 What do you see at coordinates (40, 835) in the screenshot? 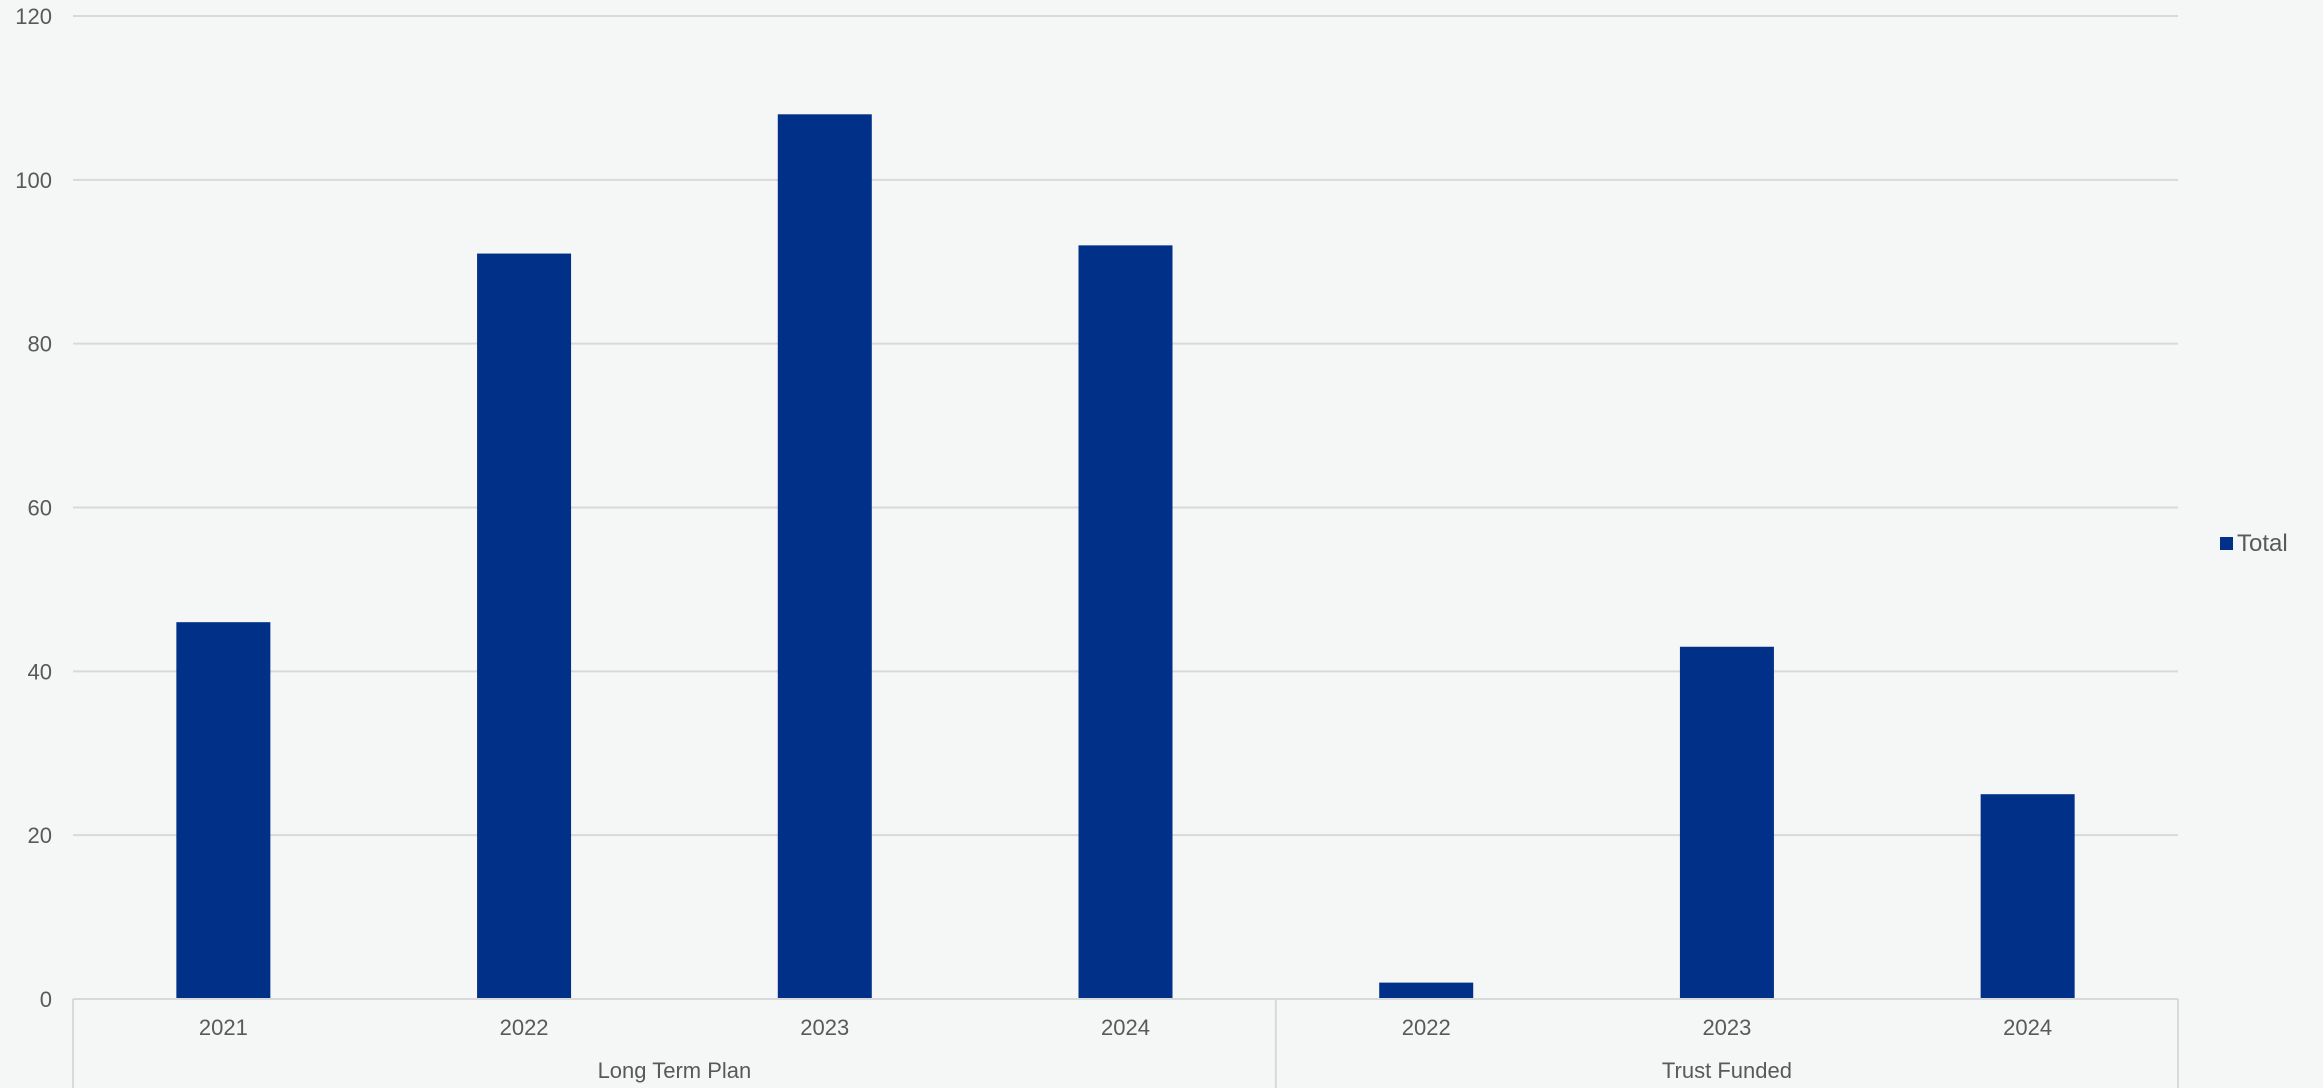
I see `y-tick-label: 20` at bounding box center [40, 835].